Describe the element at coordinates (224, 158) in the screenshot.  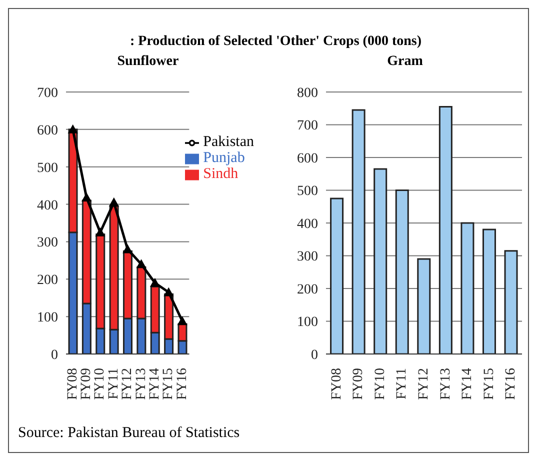
I see `legend-label: Punjab` at that location.